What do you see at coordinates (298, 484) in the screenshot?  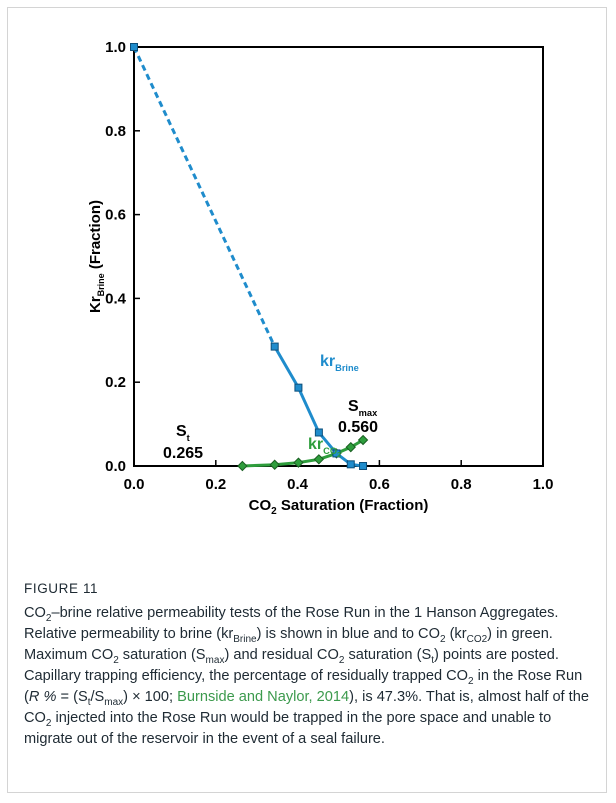 I see `x-tick-label: 0.4` at bounding box center [298, 484].